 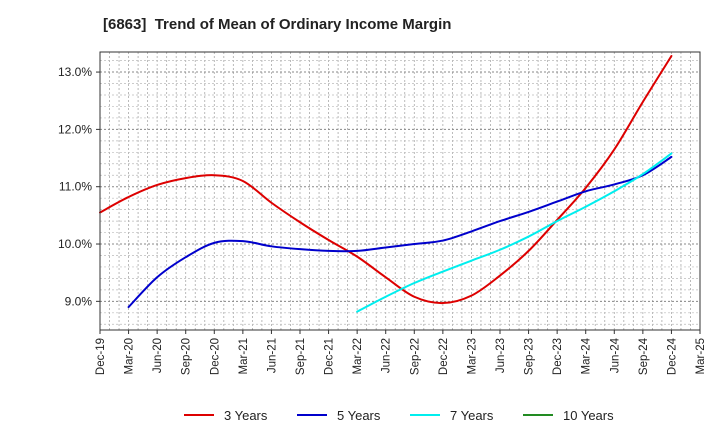 What do you see at coordinates (215, 356) in the screenshot?
I see `x-tick-label: Dec-20` at bounding box center [215, 356].